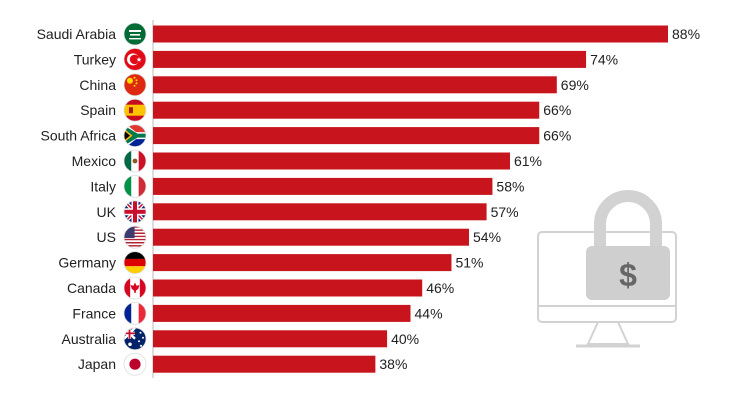 This screenshot has height=410, width=746. I want to click on category-label: Japan, so click(97, 364).